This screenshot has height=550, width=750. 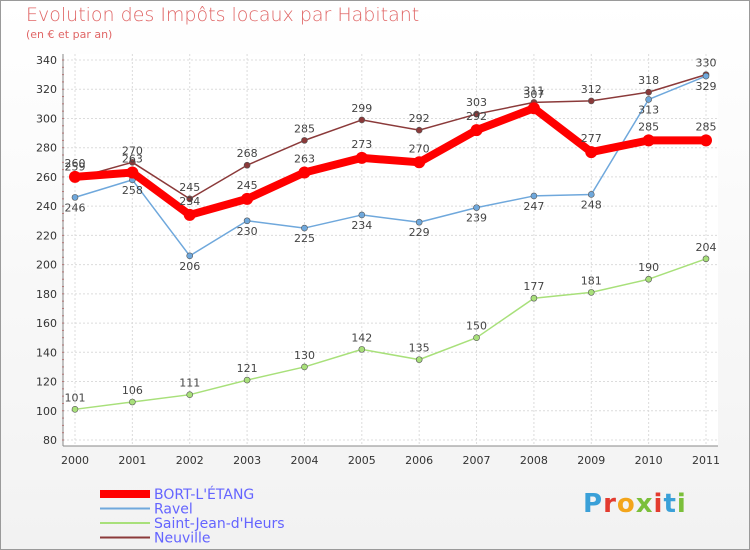 What do you see at coordinates (361, 108) in the screenshot?
I see `data-label: 299` at bounding box center [361, 108].